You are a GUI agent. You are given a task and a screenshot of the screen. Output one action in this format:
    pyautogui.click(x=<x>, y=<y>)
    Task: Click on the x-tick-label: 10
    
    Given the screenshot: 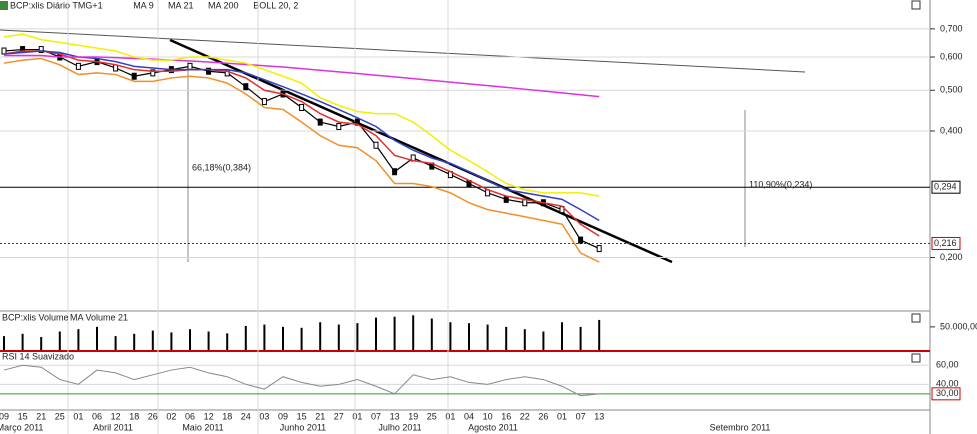 What is the action you would take?
    pyautogui.click(x=488, y=416)
    